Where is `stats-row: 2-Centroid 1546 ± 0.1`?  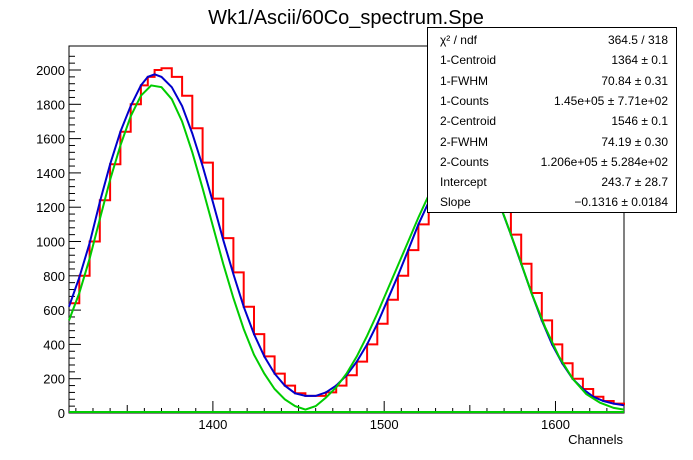 stats-row: 2-Centroid 1546 ± 0.1 is located at coordinates (552, 121).